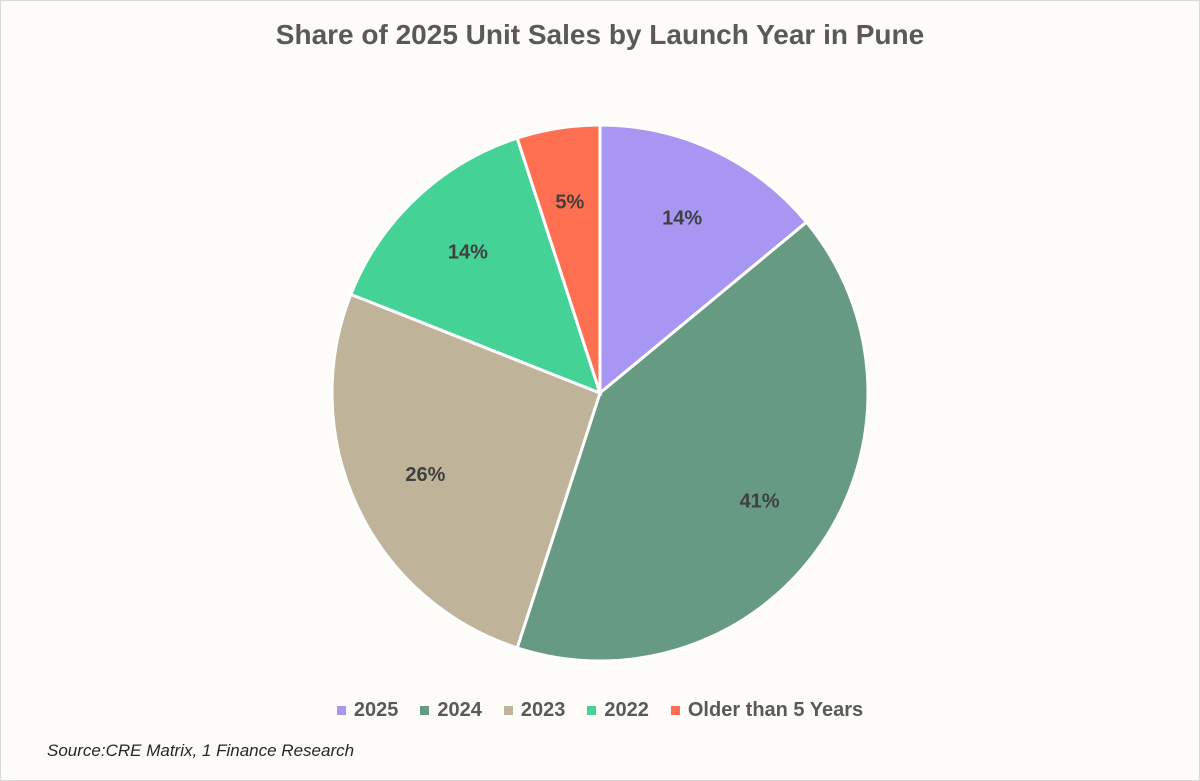 Image resolution: width=1200 pixels, height=781 pixels. I want to click on legend-item: 2025, so click(367, 710).